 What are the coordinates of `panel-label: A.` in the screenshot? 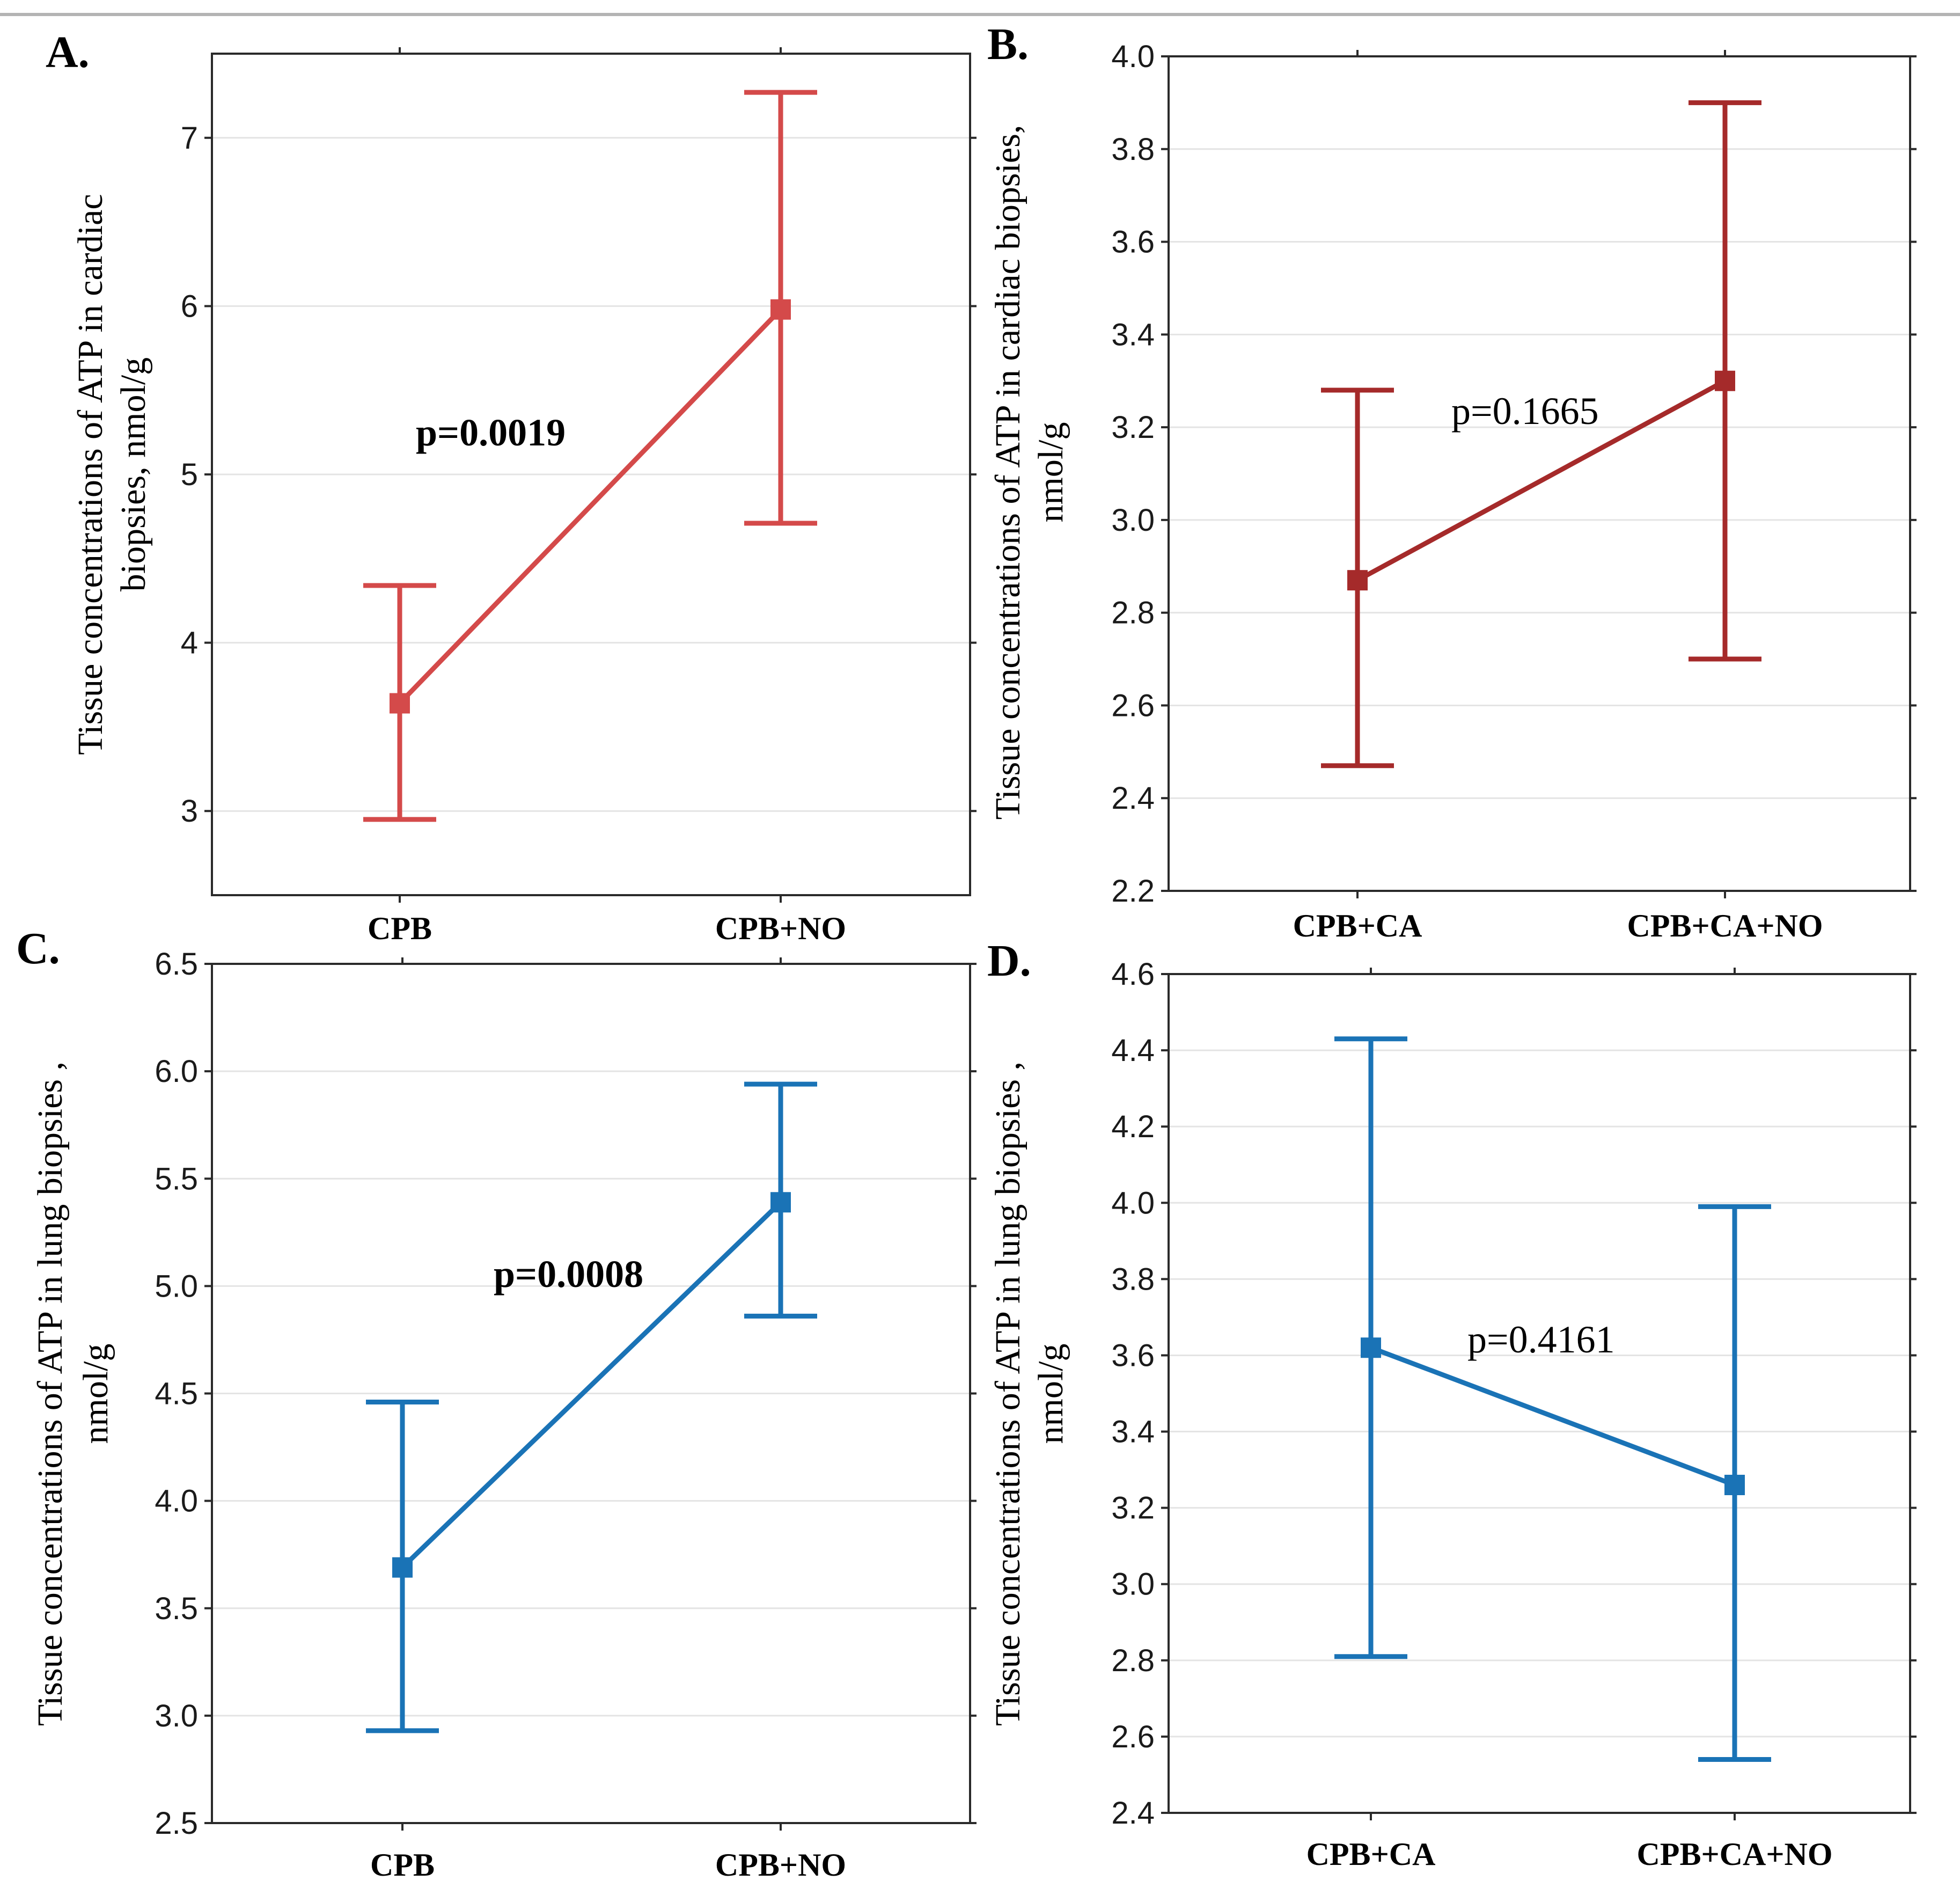 It's located at (68, 52).